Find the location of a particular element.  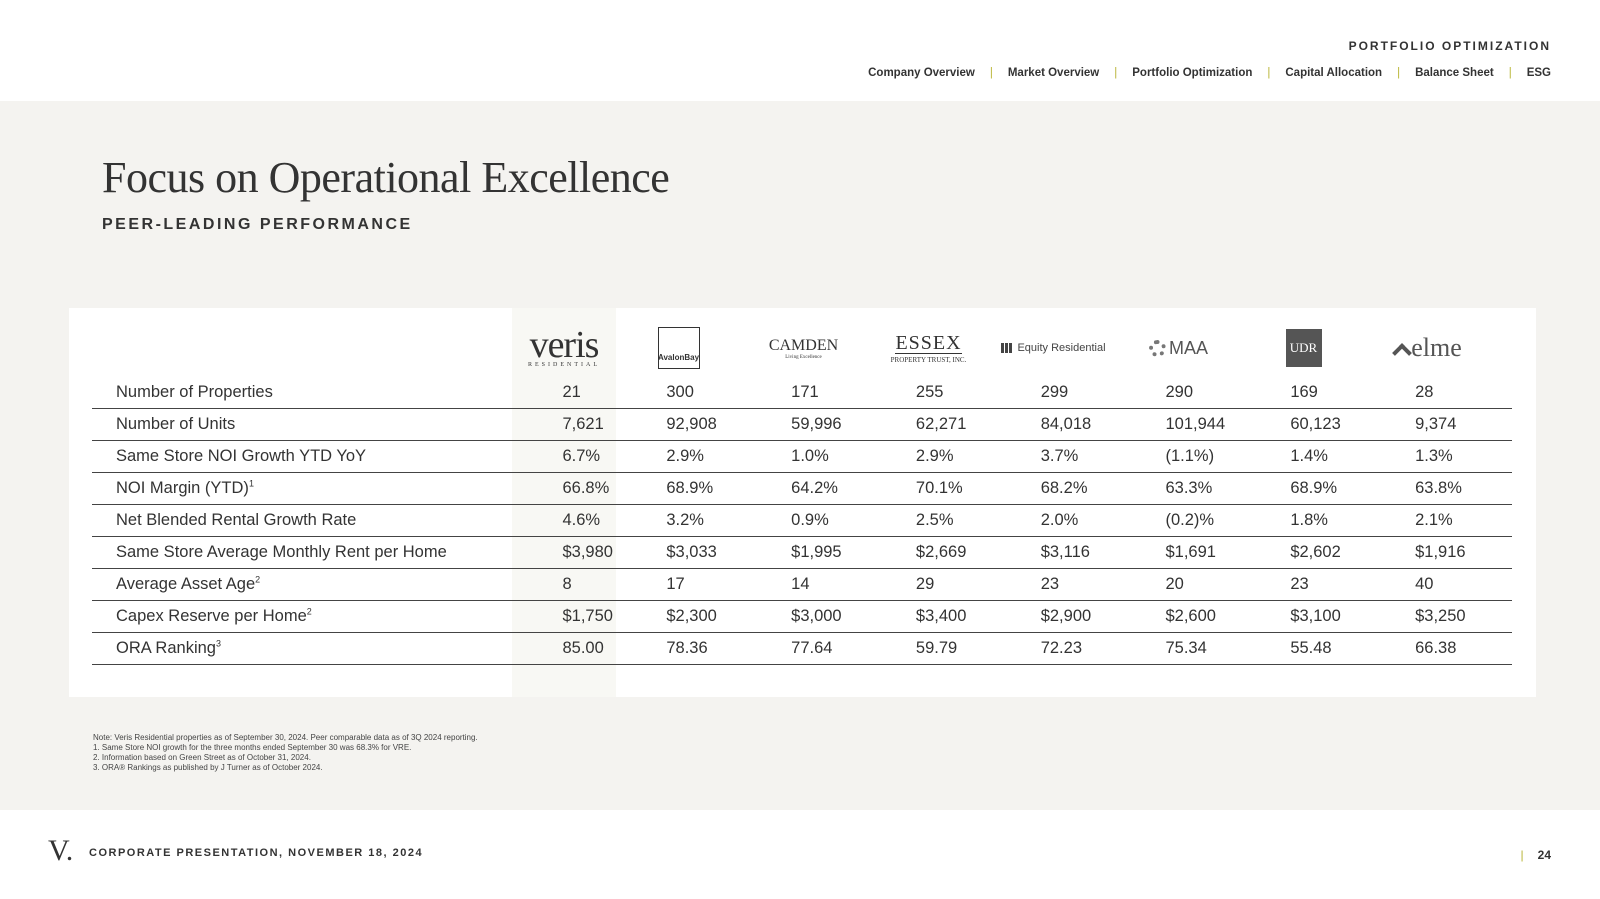

metric-label: Same Store NOI Growth YTD YoY is located at coordinates (313, 456).